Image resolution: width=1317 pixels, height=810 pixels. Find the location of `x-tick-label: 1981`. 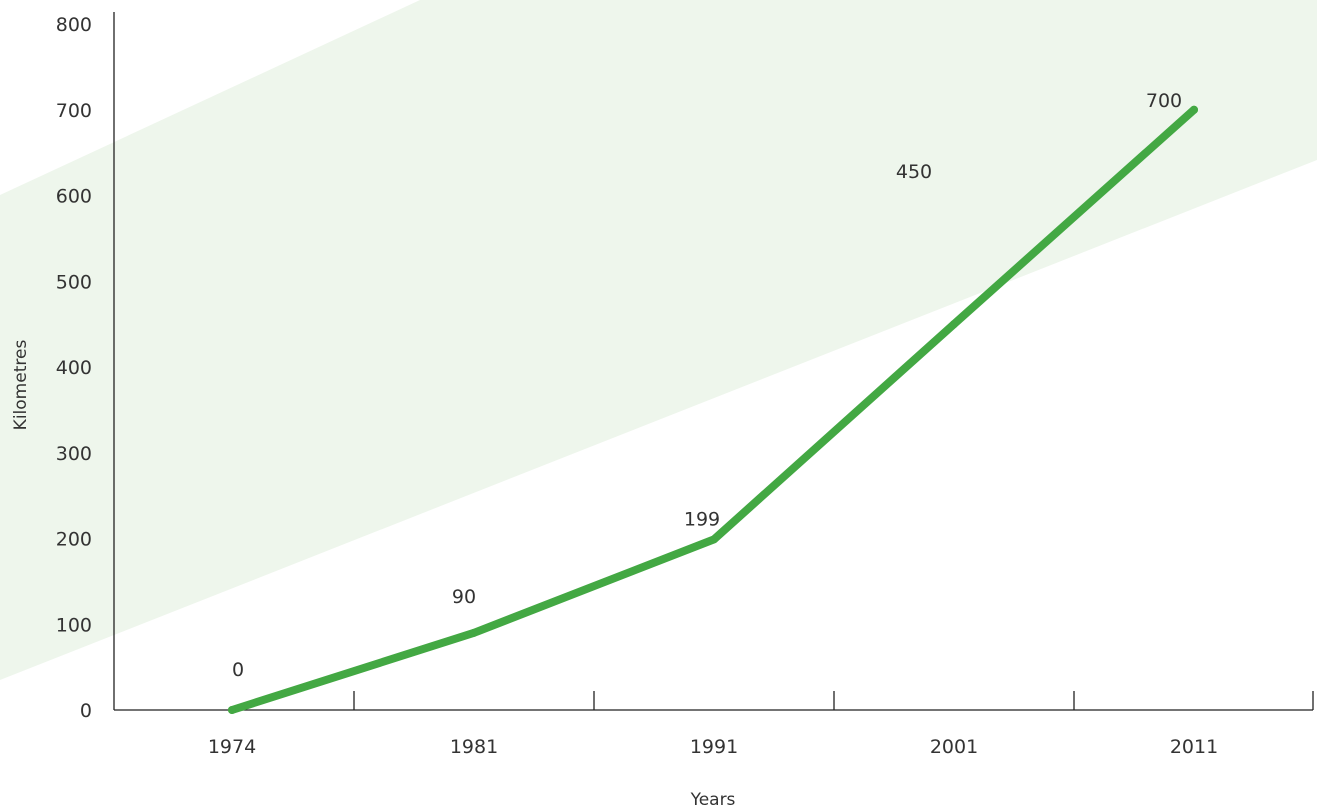

x-tick-label: 1981 is located at coordinates (474, 747).